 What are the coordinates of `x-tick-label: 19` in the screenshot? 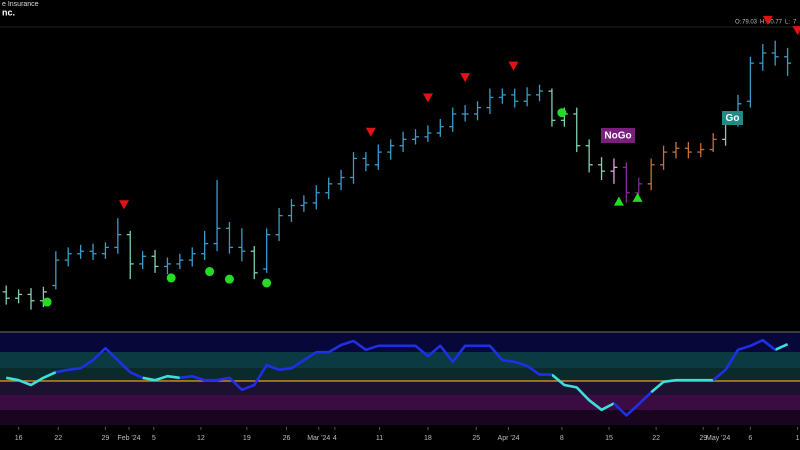 It's located at (247, 438).